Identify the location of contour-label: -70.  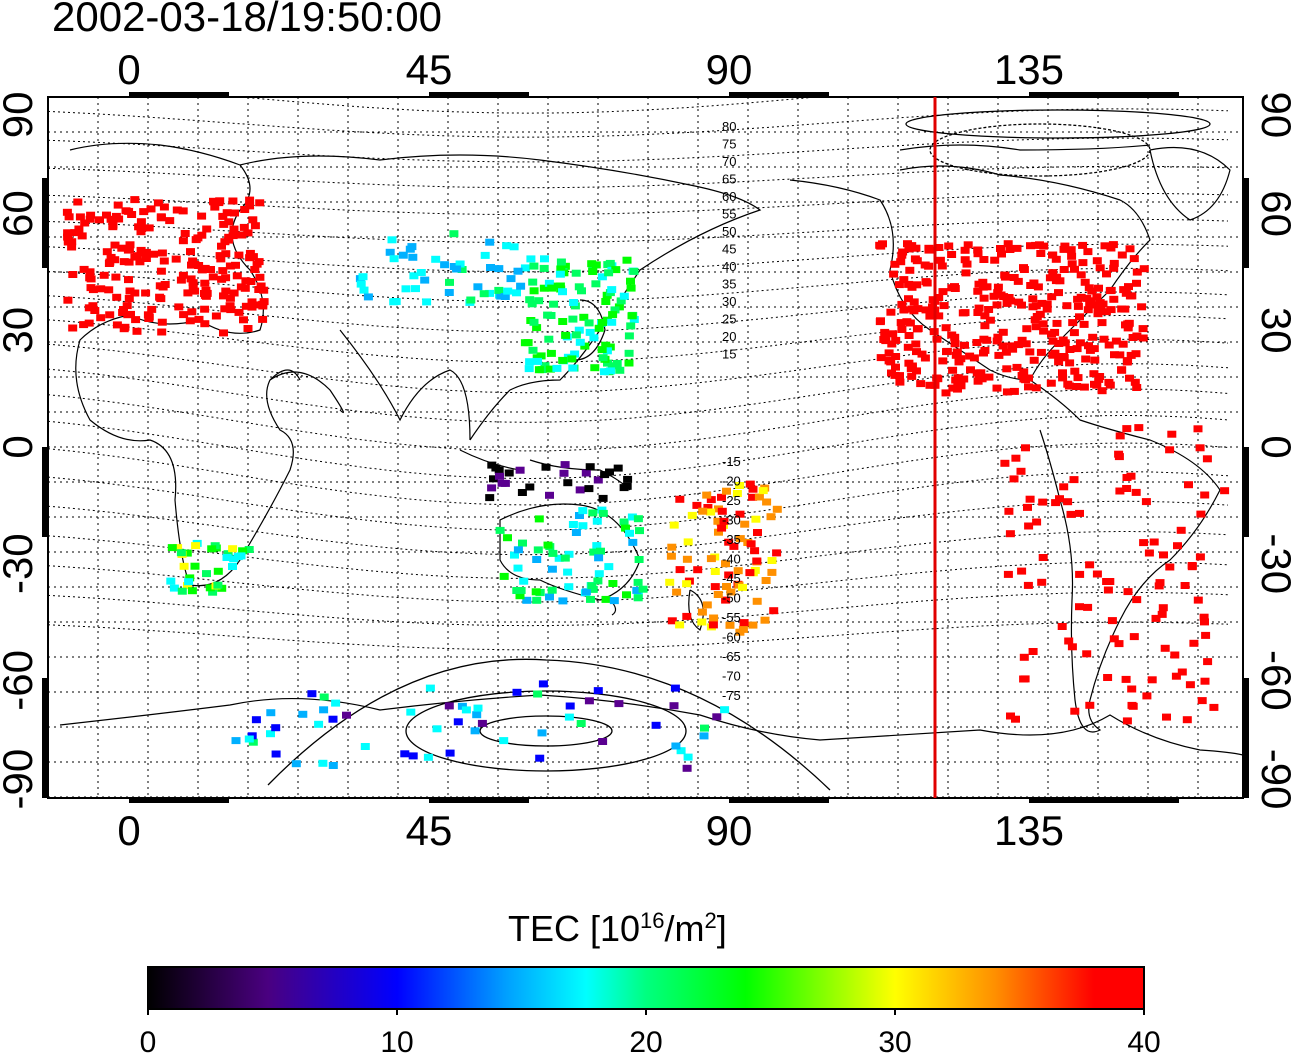
(731, 676).